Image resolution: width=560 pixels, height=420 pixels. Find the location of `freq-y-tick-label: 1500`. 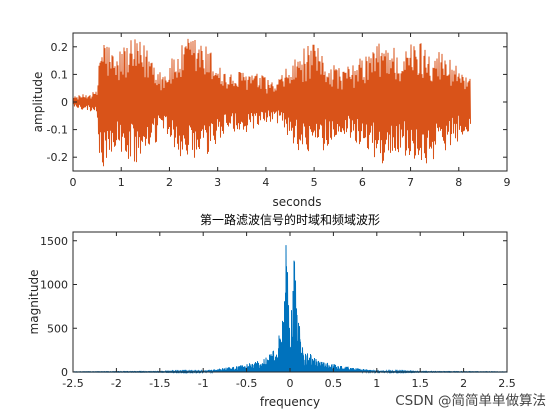

freq-y-tick-label: 1500 is located at coordinates (54, 241).